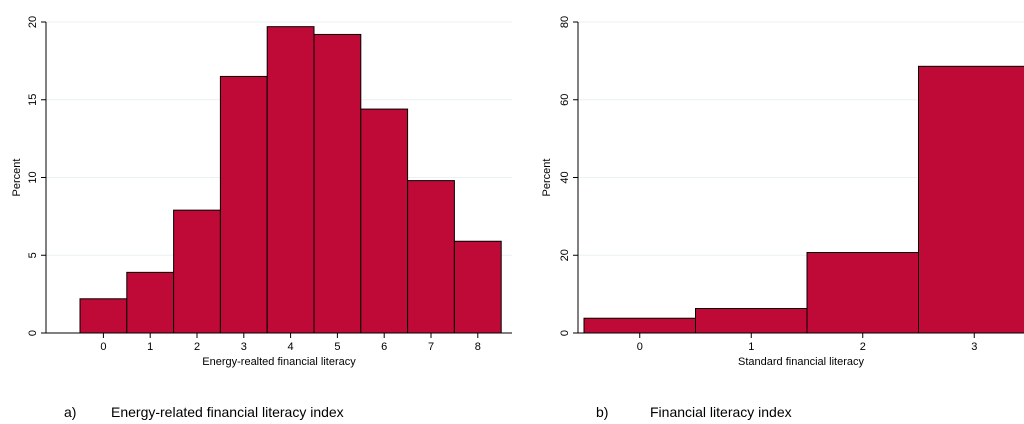 This screenshot has width=1024, height=424. What do you see at coordinates (478, 347) in the screenshot?
I see `x-tick-label: 8` at bounding box center [478, 347].